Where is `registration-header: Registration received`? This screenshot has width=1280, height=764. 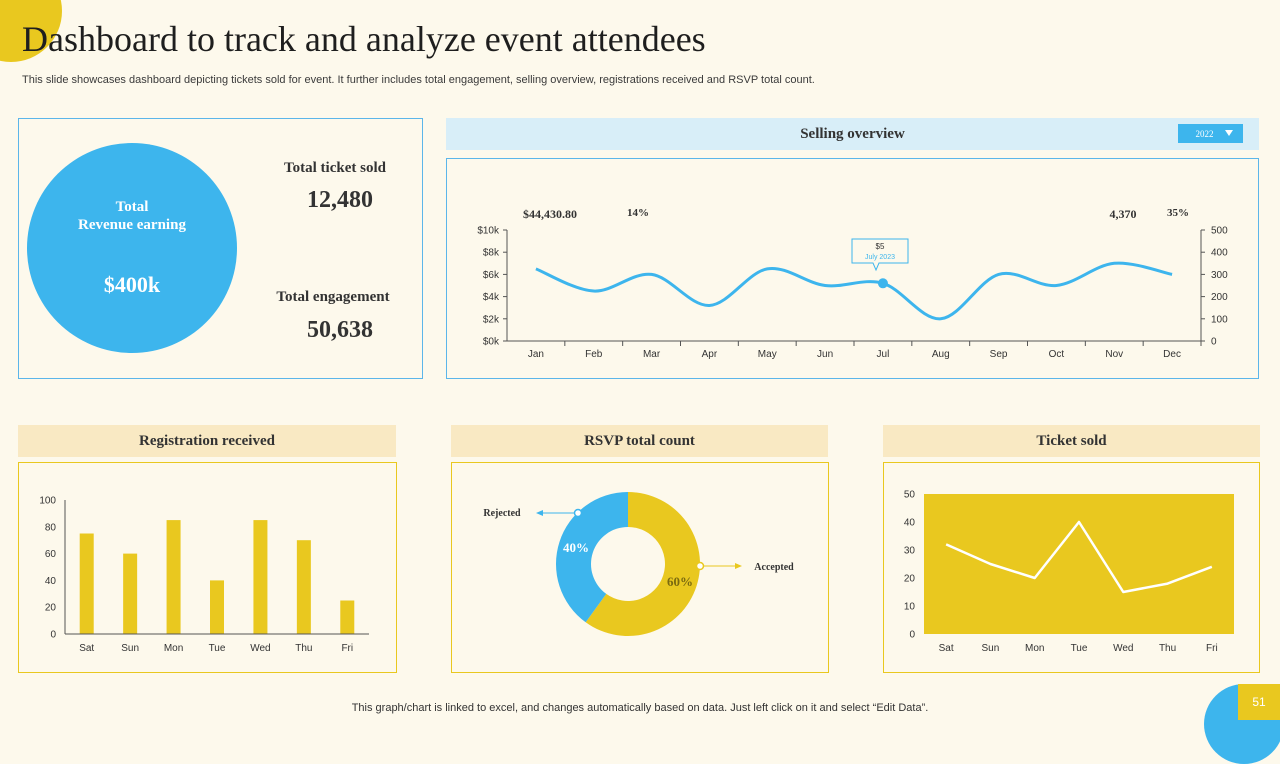
registration-header: Registration received is located at coordinates (207, 441).